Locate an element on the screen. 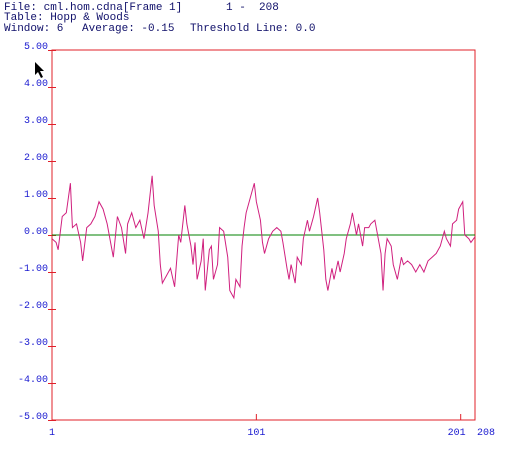 This screenshot has height=452, width=517. y-tick-label: 4.00 is located at coordinates (36, 84).